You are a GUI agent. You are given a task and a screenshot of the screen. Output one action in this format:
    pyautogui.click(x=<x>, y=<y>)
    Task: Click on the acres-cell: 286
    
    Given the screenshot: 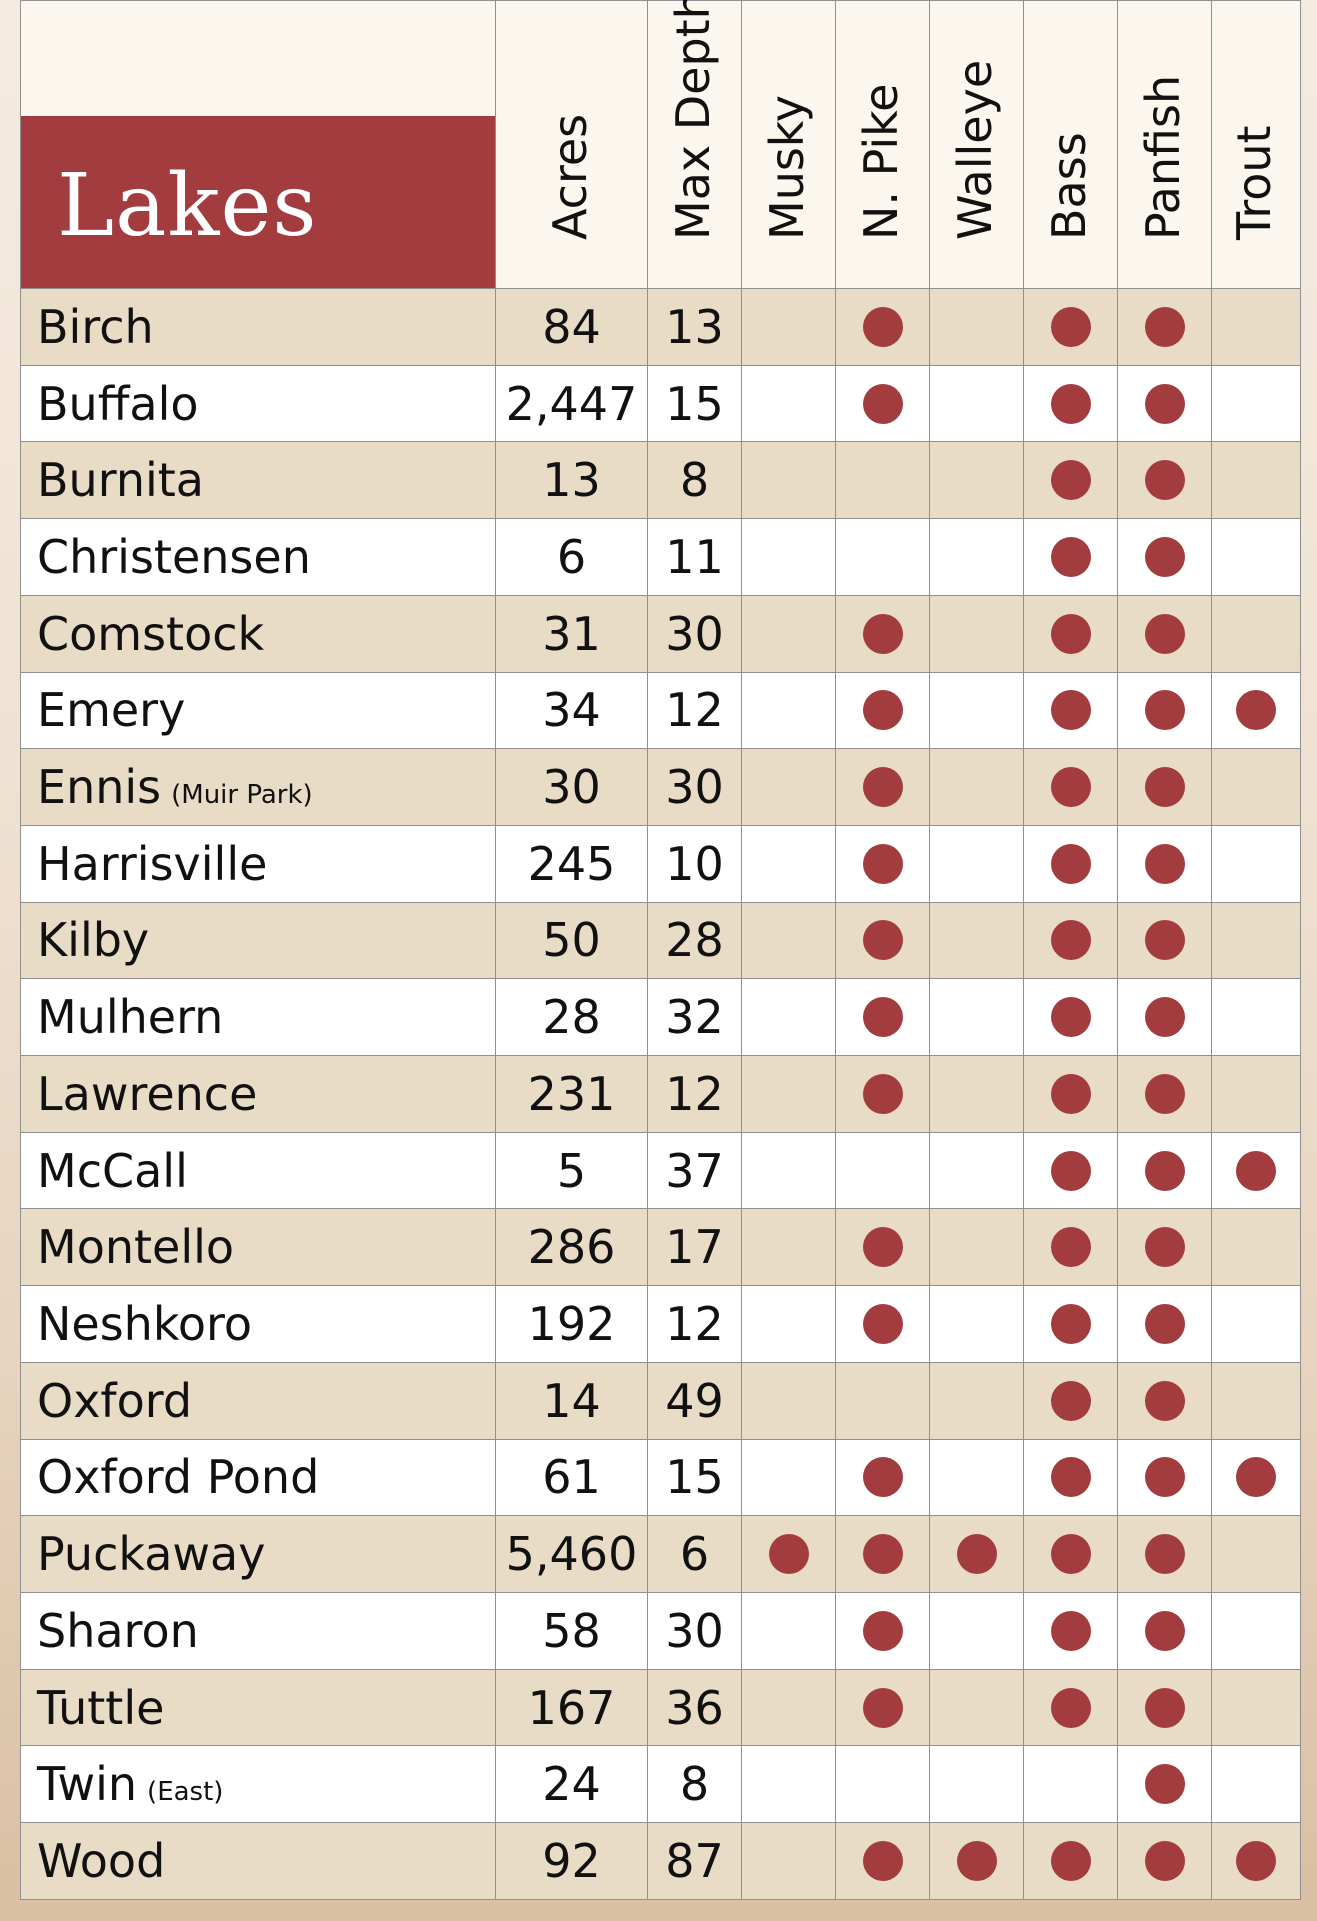 What is the action you would take?
    pyautogui.click(x=571, y=1247)
    